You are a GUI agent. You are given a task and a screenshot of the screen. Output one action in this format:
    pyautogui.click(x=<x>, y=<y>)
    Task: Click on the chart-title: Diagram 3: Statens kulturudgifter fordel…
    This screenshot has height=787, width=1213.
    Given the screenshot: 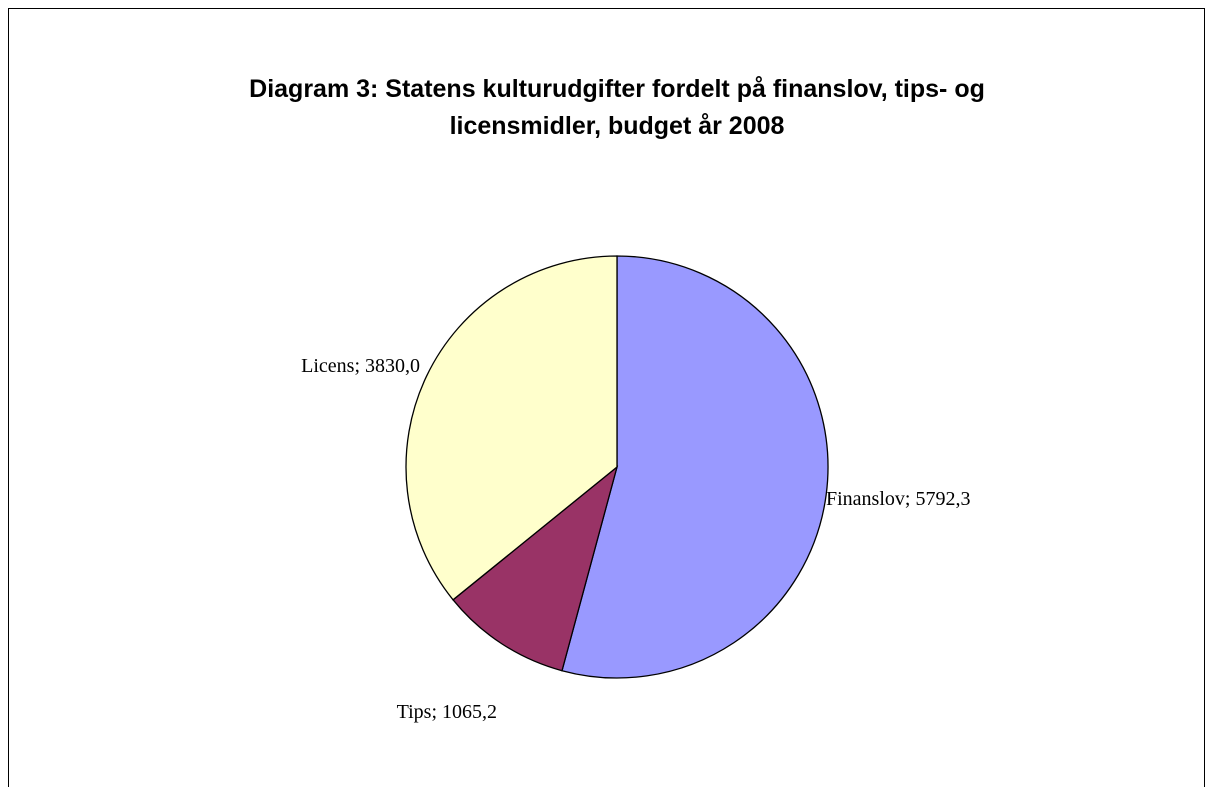 What is the action you would take?
    pyautogui.click(x=617, y=89)
    